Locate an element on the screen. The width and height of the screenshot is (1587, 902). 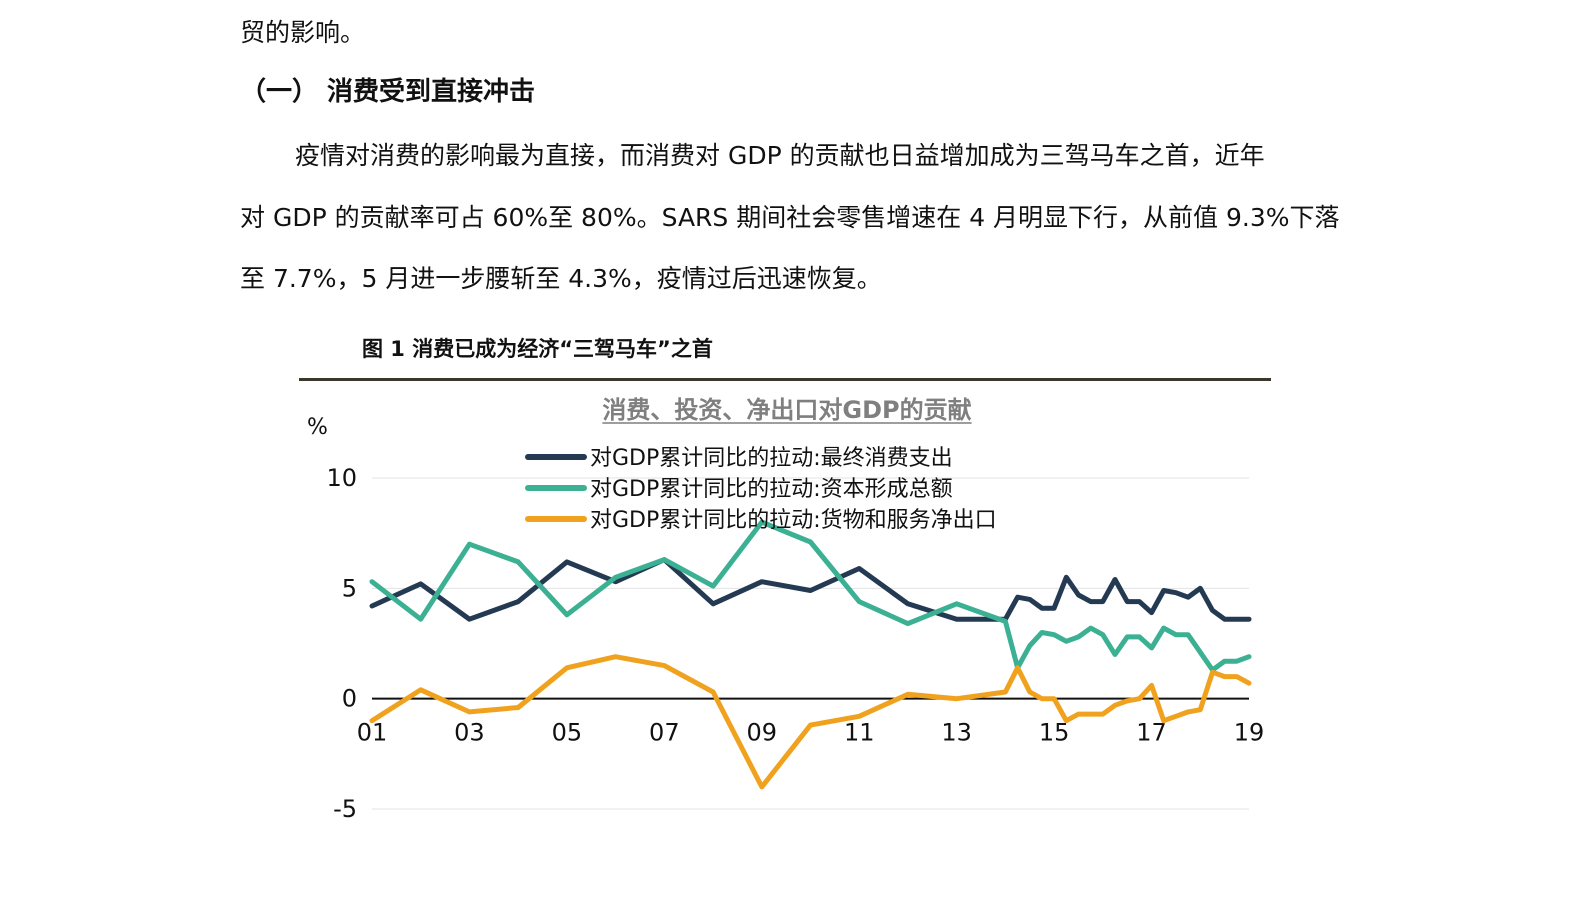
x-tick-label: 01 is located at coordinates (372, 733).